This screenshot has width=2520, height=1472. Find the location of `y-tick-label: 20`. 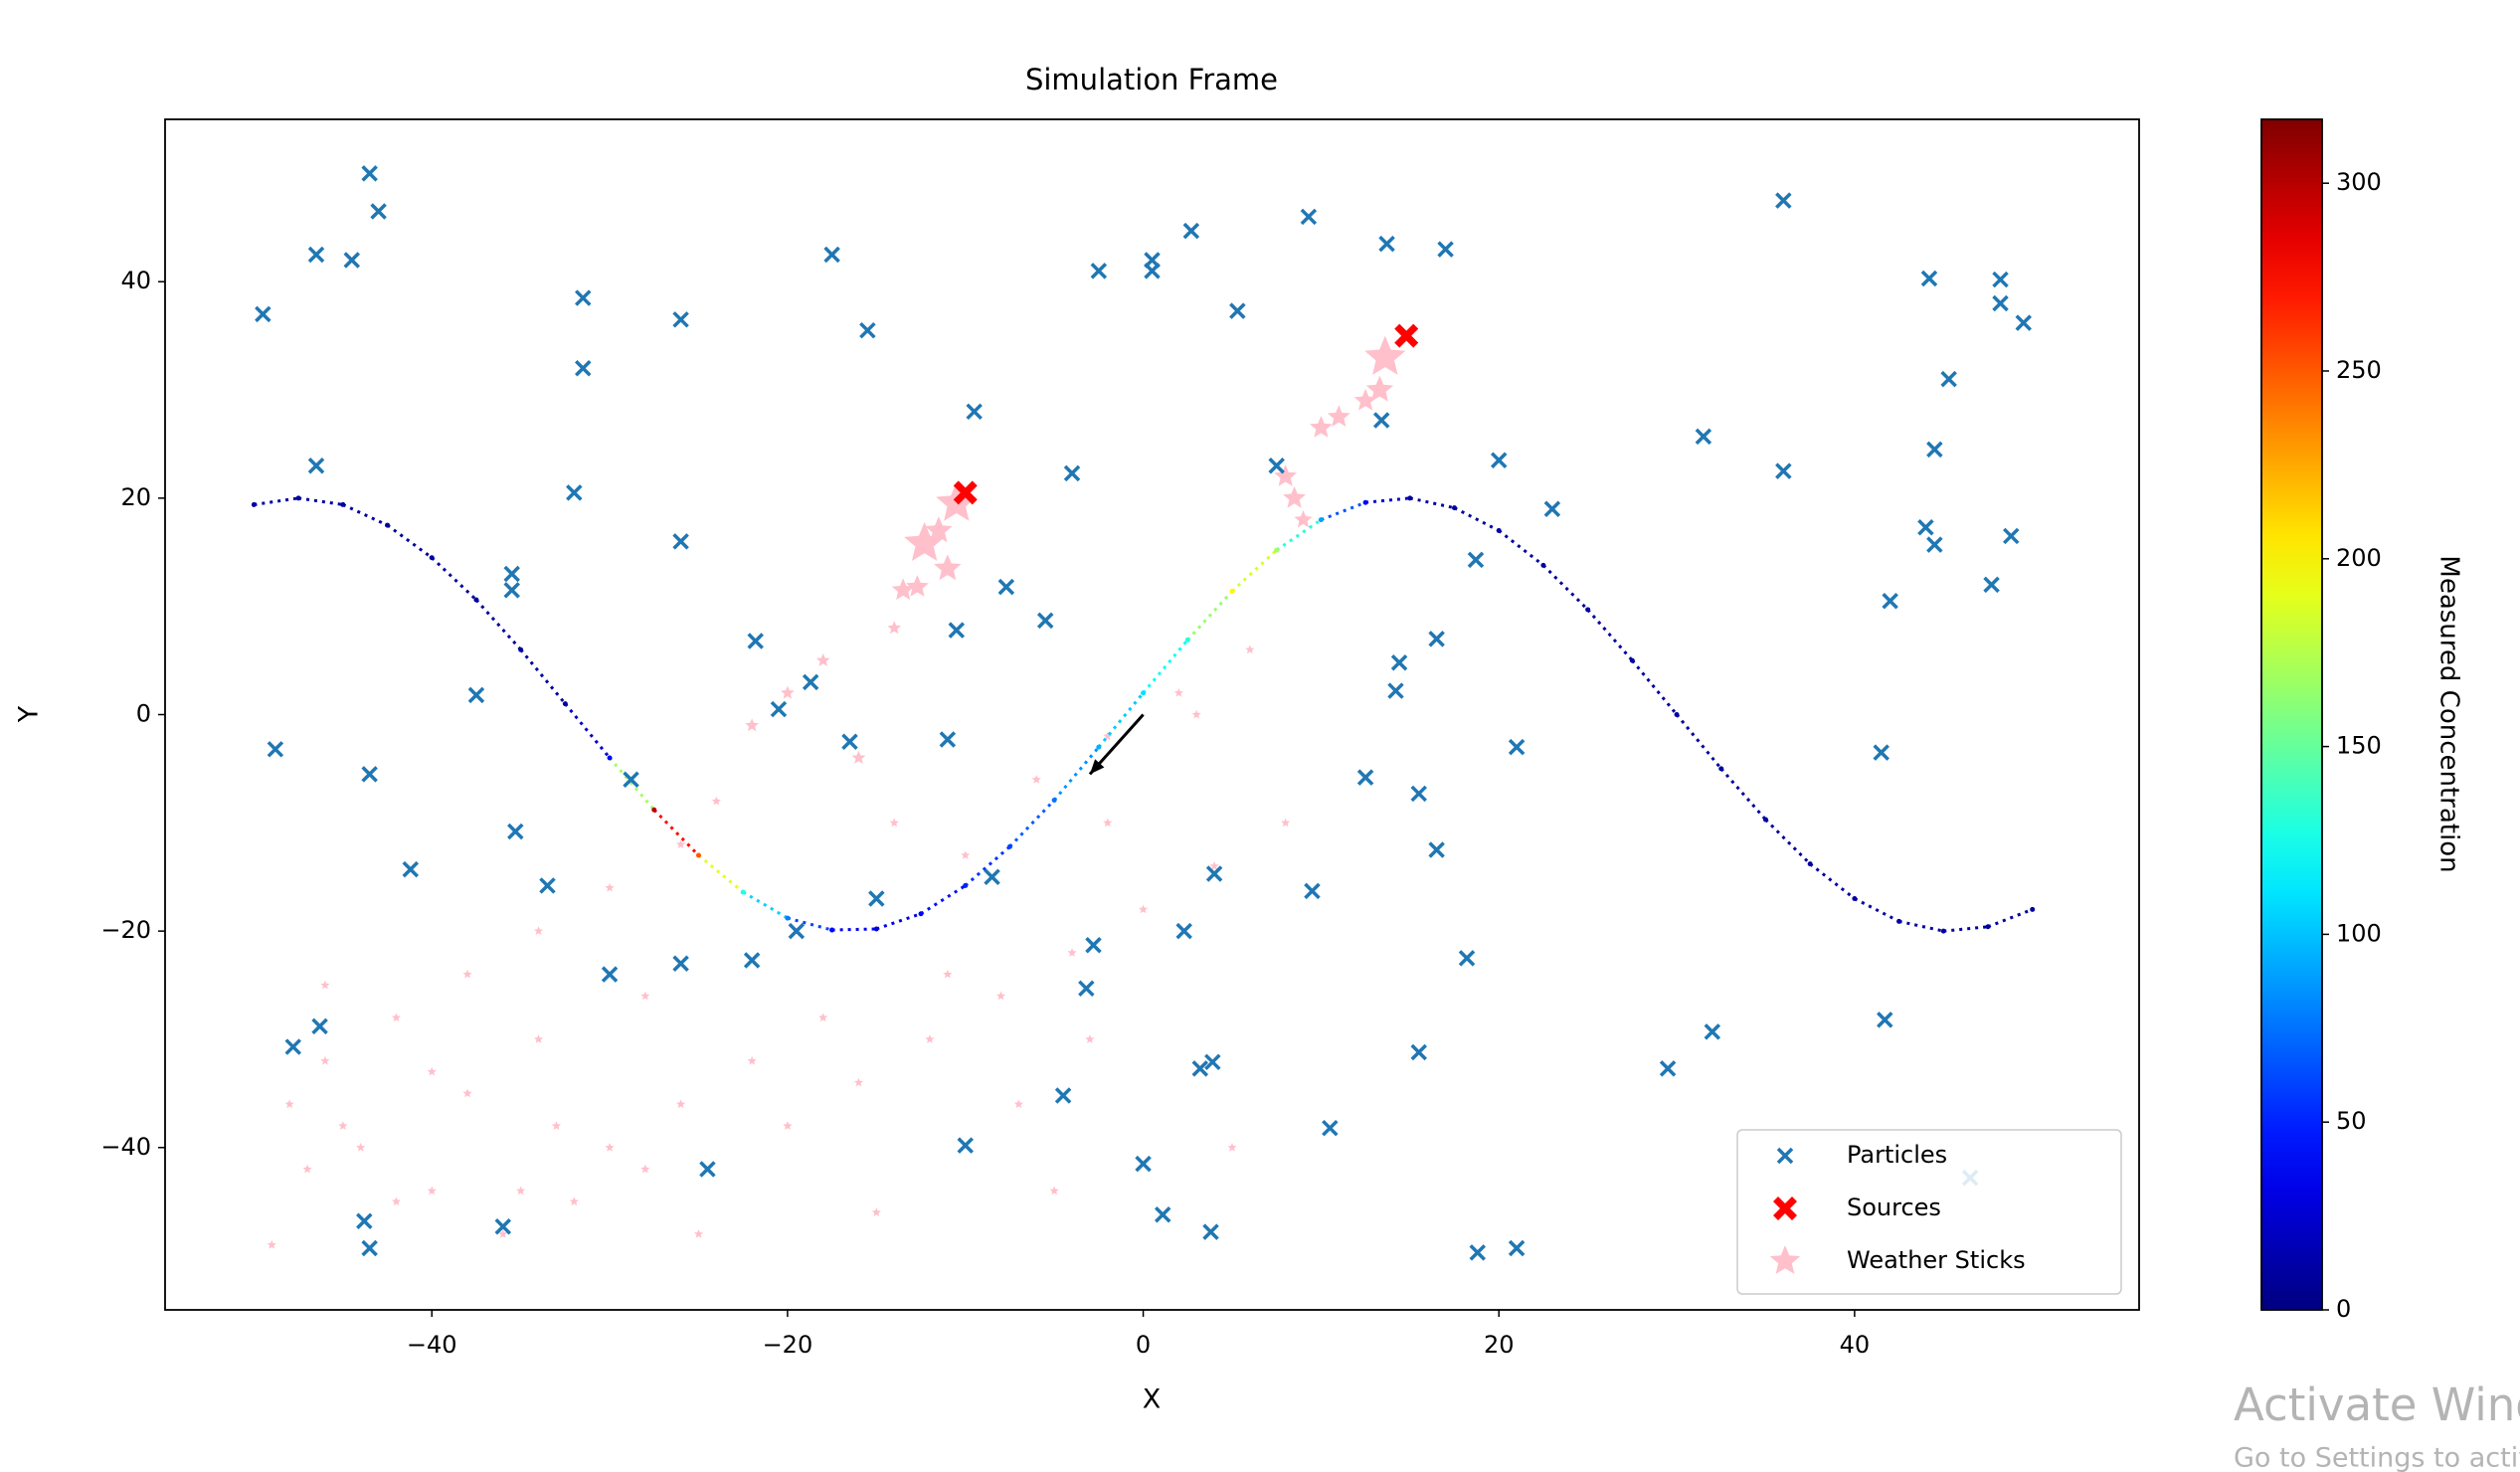

y-tick-label: 20 is located at coordinates (135, 497).